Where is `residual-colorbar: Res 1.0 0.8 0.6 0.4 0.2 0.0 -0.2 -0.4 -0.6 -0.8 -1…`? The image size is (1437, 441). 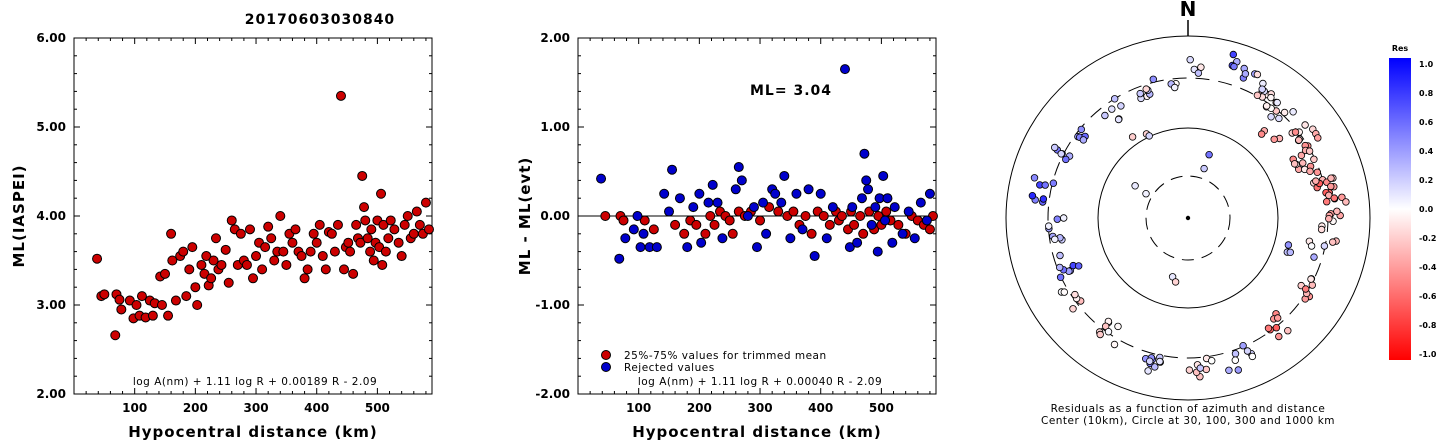 residual-colorbar: Res 1.0 0.8 0.6 0.4 0.2 0.0 -0.2 -0.4 -0.6 -0.8 -1… is located at coordinates (1413, 202).